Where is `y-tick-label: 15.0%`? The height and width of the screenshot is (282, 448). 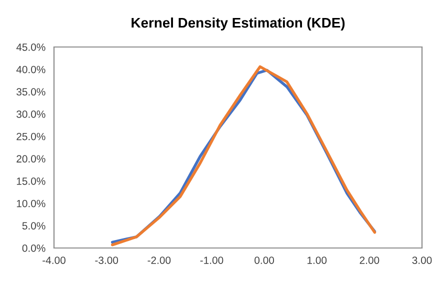
y-tick-label: 15.0% is located at coordinates (31, 181).